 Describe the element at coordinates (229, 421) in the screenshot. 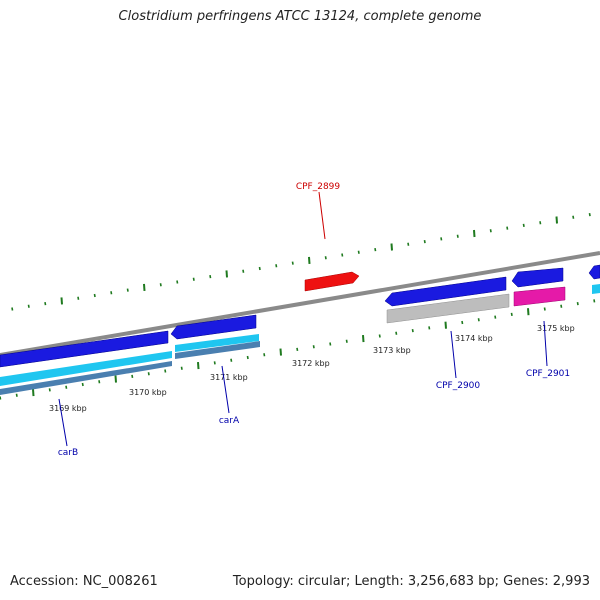

I see `gene-label-cara: carA` at that location.